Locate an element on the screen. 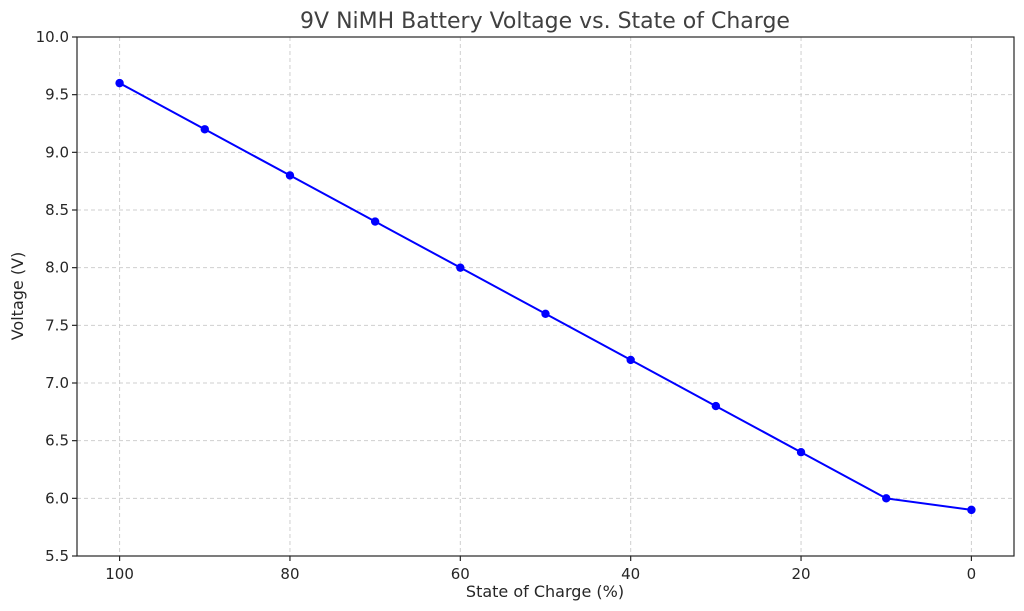 This screenshot has width=1024, height=611. y-tick-label: 8.5 is located at coordinates (57, 210).